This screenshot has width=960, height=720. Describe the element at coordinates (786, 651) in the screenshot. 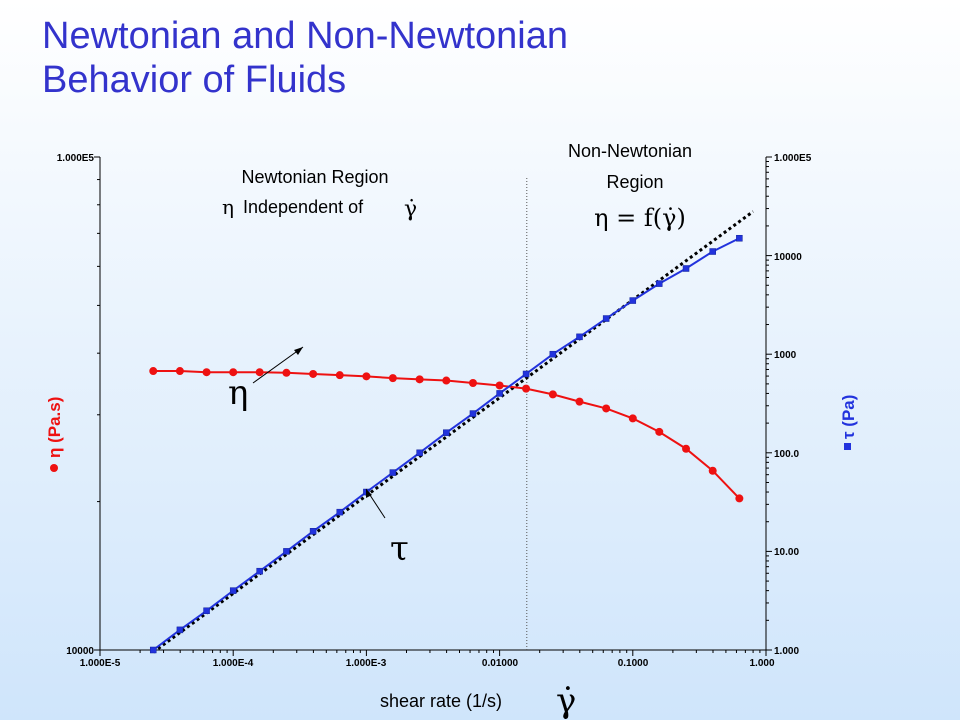

I see `right-tick-label: 1.000` at that location.